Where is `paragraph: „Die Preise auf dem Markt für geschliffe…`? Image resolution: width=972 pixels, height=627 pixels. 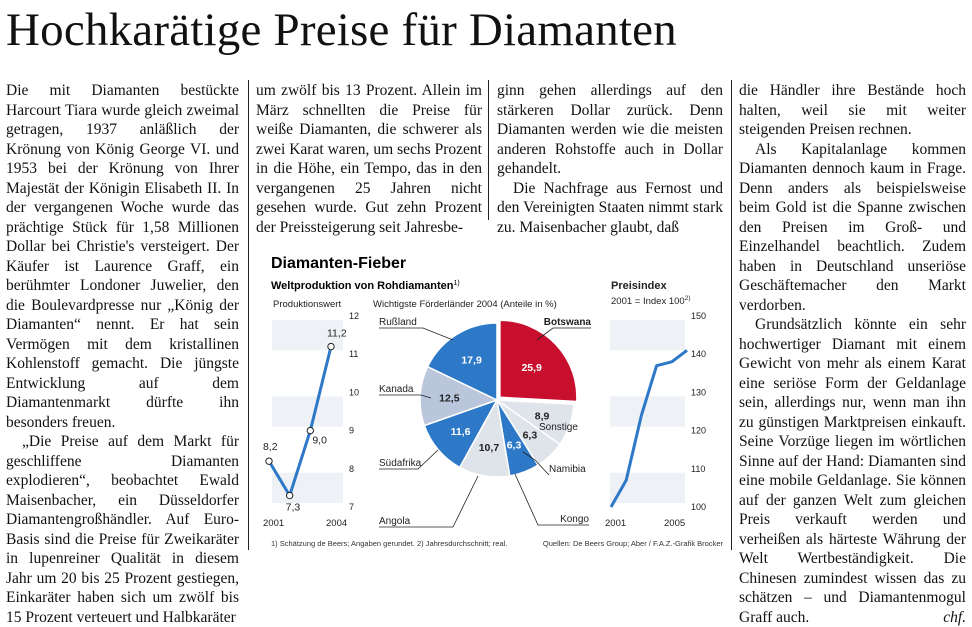
paragraph: „Die Preise auf dem Markt für geschliffe… is located at coordinates (122, 529).